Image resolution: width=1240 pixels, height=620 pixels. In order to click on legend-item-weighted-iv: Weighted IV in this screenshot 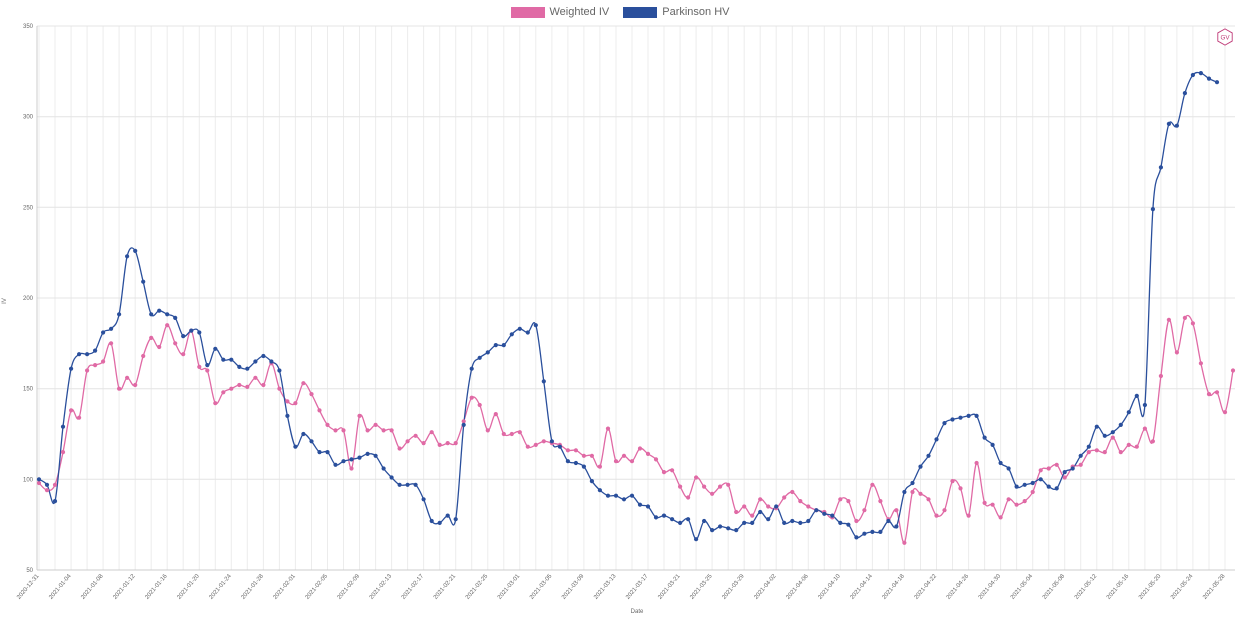, I will do `click(559, 12)`.